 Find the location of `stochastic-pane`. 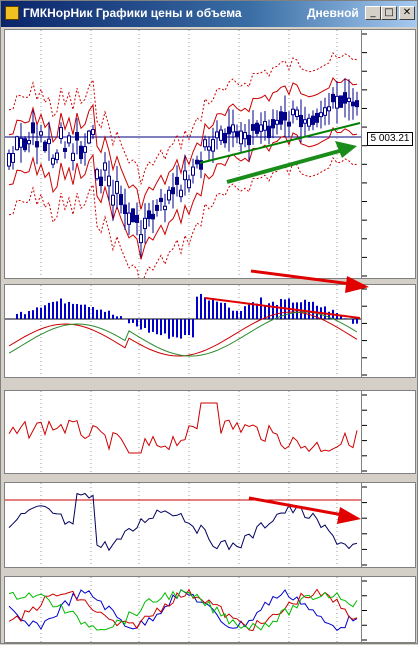

stochastic-pane is located at coordinates (183, 525).